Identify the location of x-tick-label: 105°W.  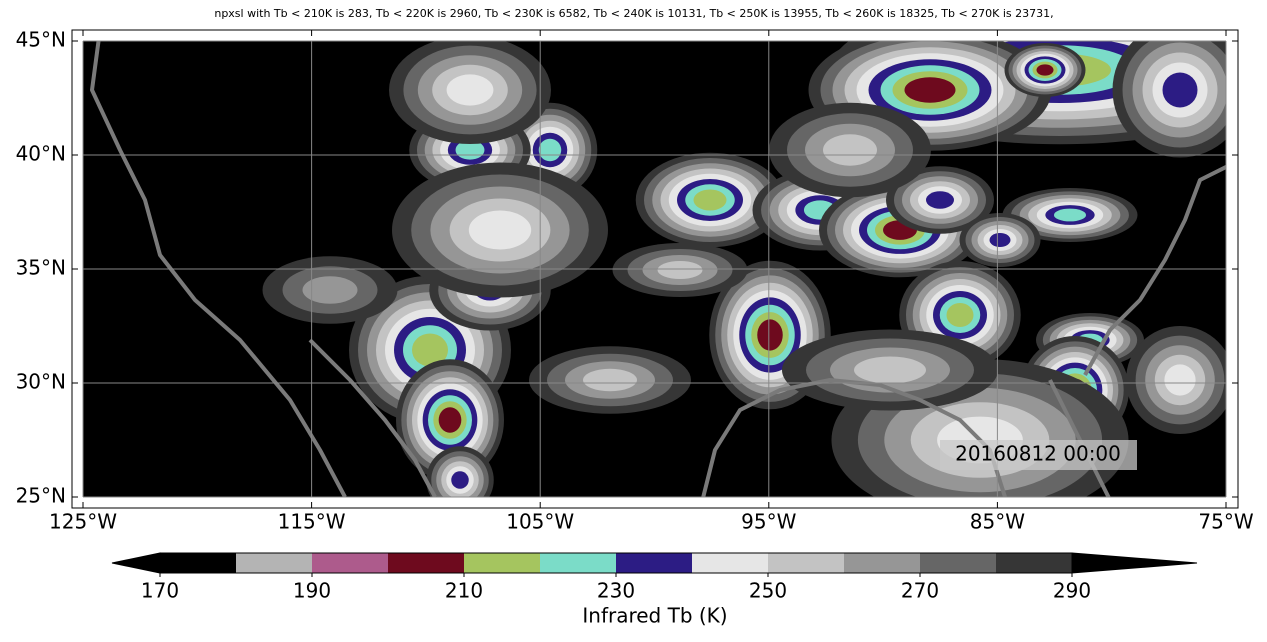
(540, 522).